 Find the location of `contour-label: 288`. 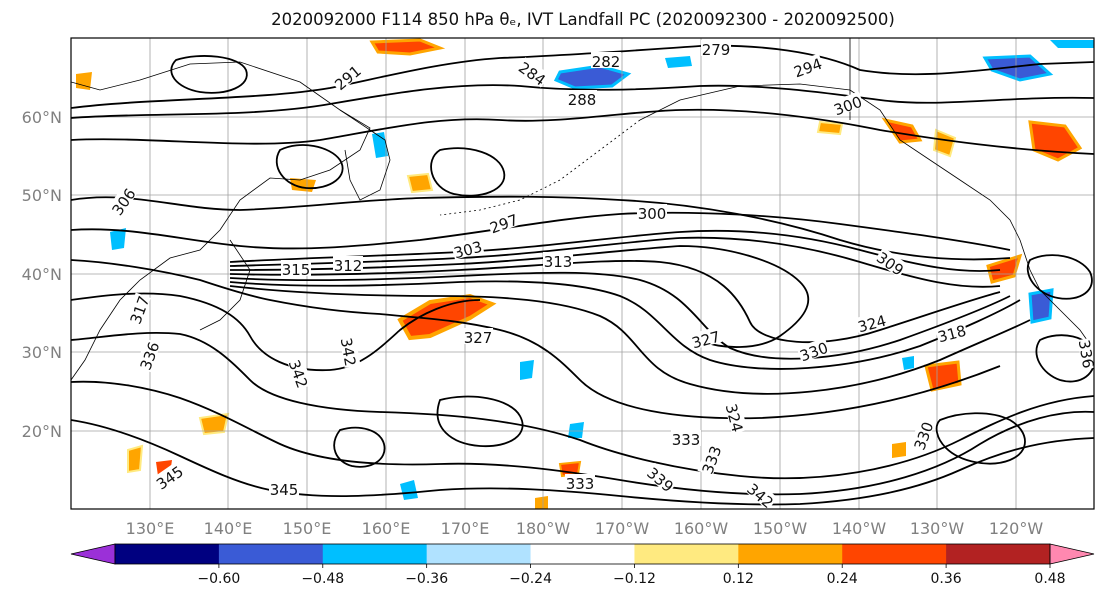

contour-label: 288 is located at coordinates (582, 99).